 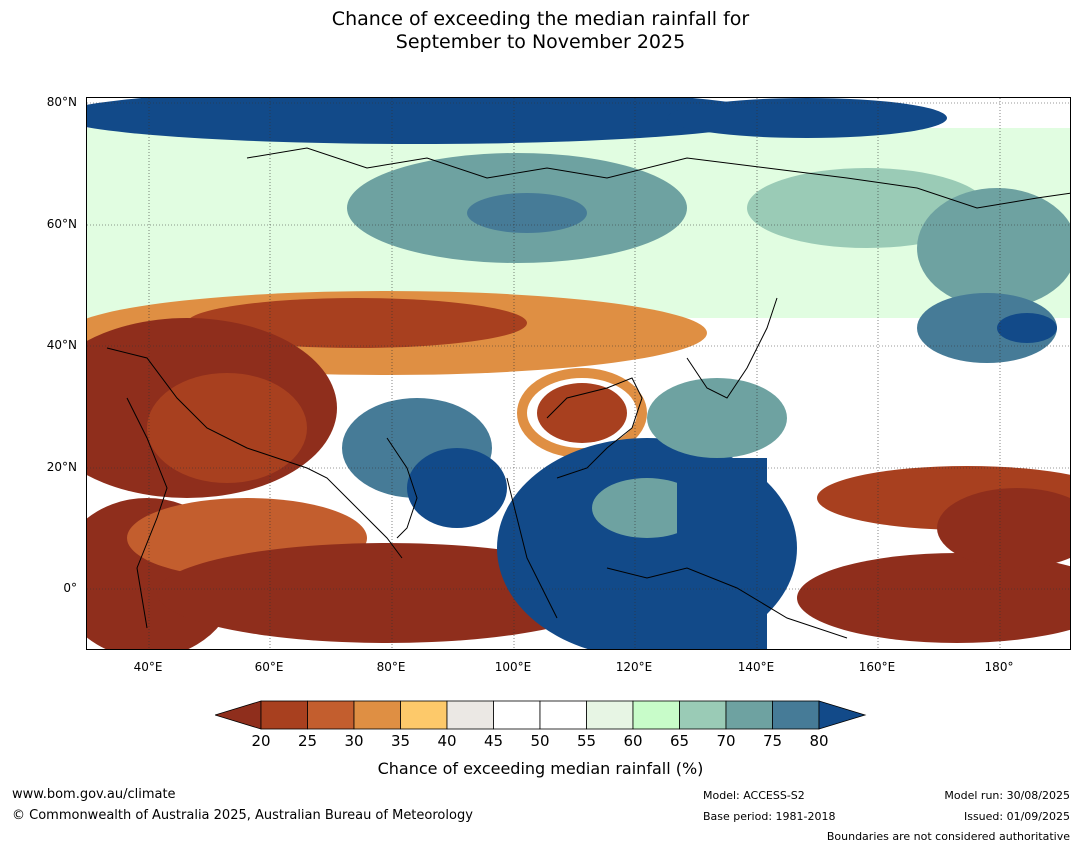 What do you see at coordinates (1016, 816) in the screenshot?
I see `footer-issued: Issued: 01/09/2025` at bounding box center [1016, 816].